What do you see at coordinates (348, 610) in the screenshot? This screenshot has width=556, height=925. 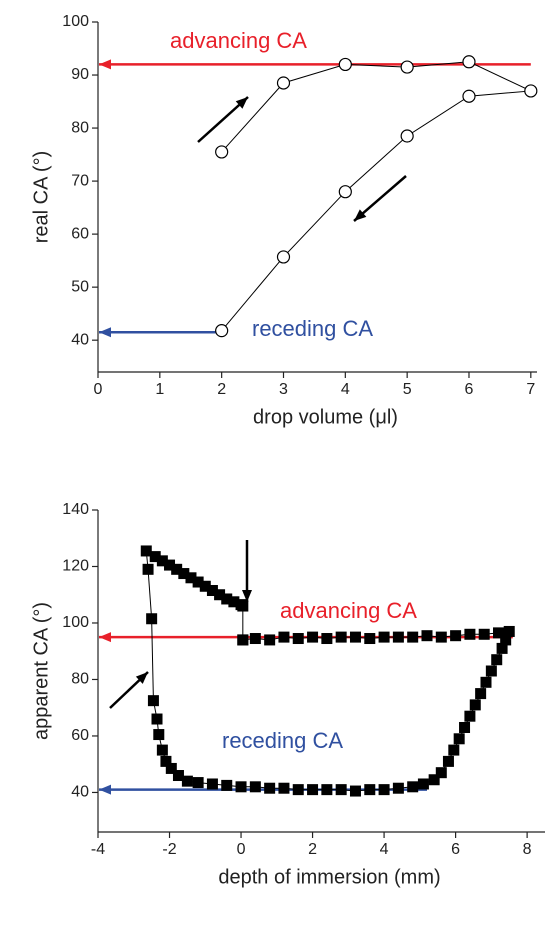 I see `annotation: advancing CA` at bounding box center [348, 610].